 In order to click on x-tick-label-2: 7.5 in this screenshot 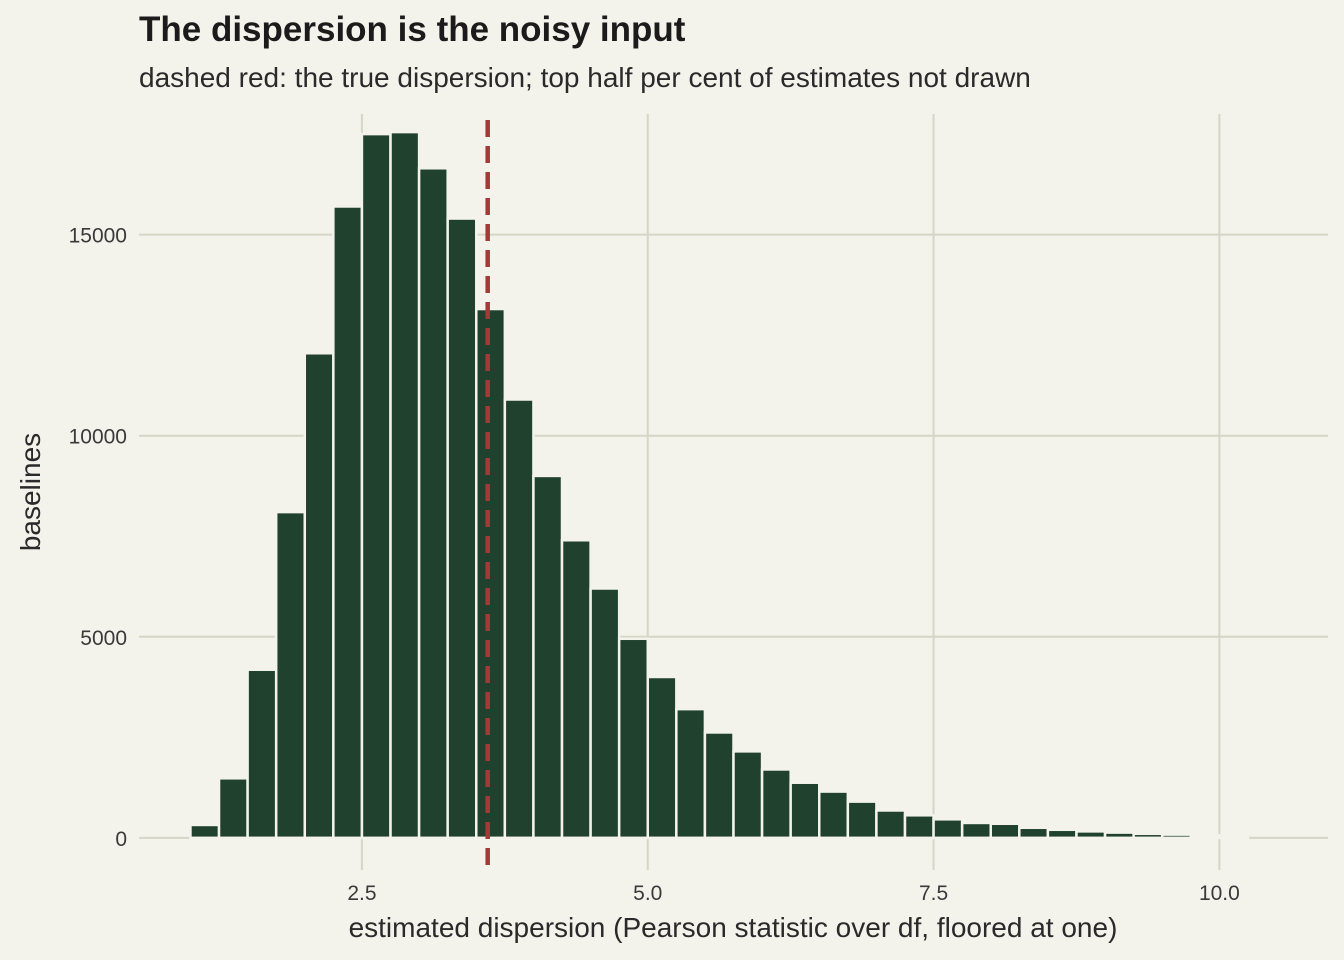, I will do `click(933, 893)`.